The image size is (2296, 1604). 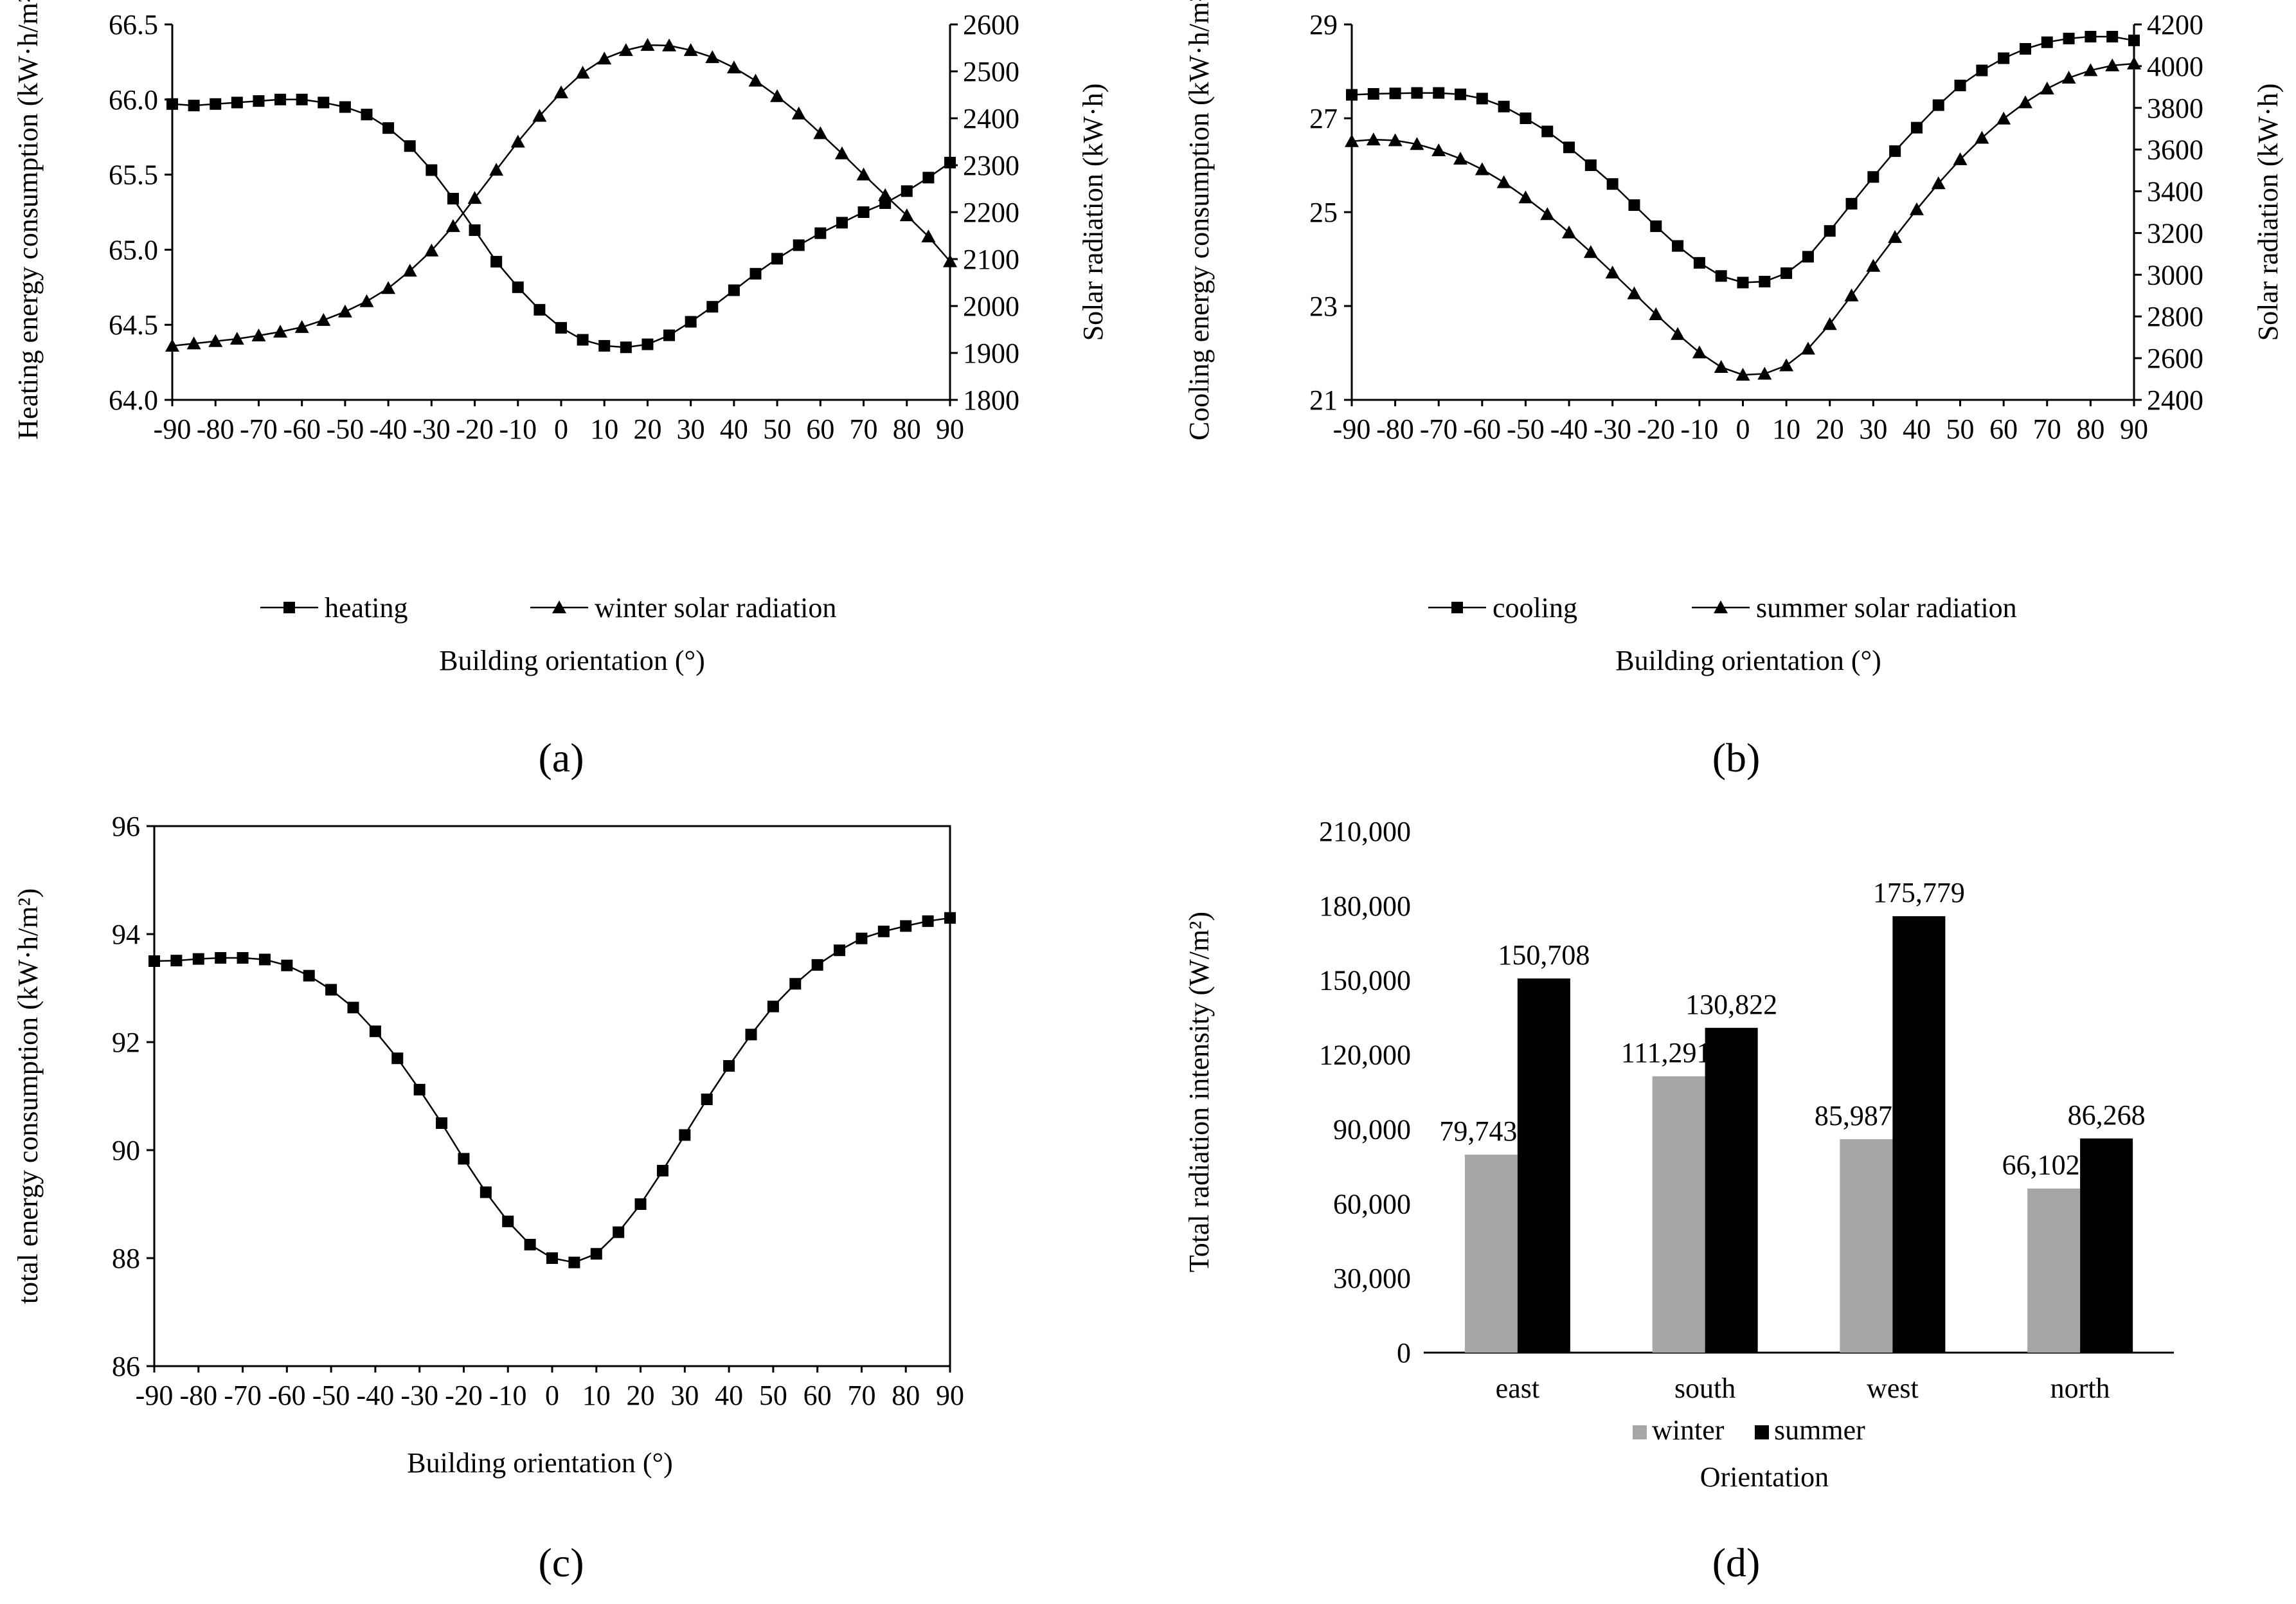 I want to click on left-tick-label: 27, so click(x=1323, y=118).